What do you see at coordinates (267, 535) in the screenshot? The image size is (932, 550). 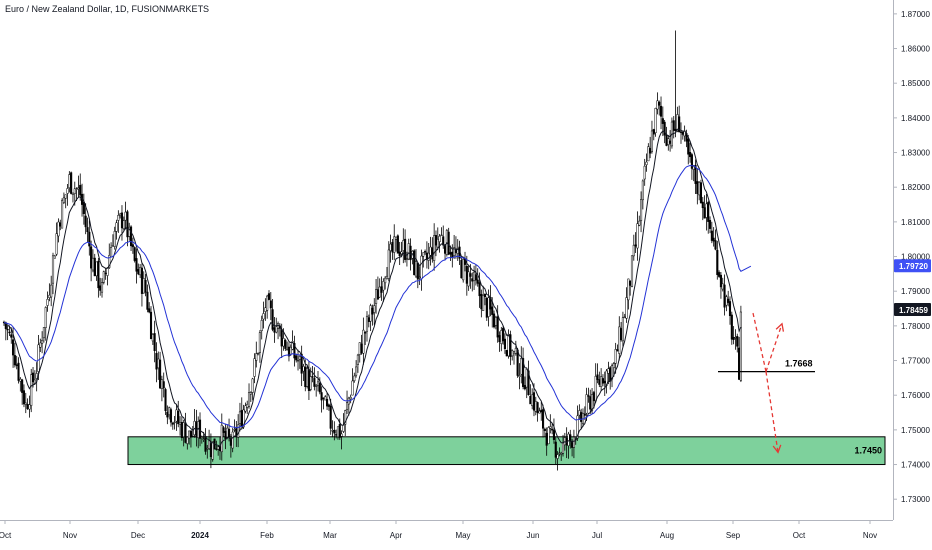 I see `time-tick-label: Feb` at bounding box center [267, 535].